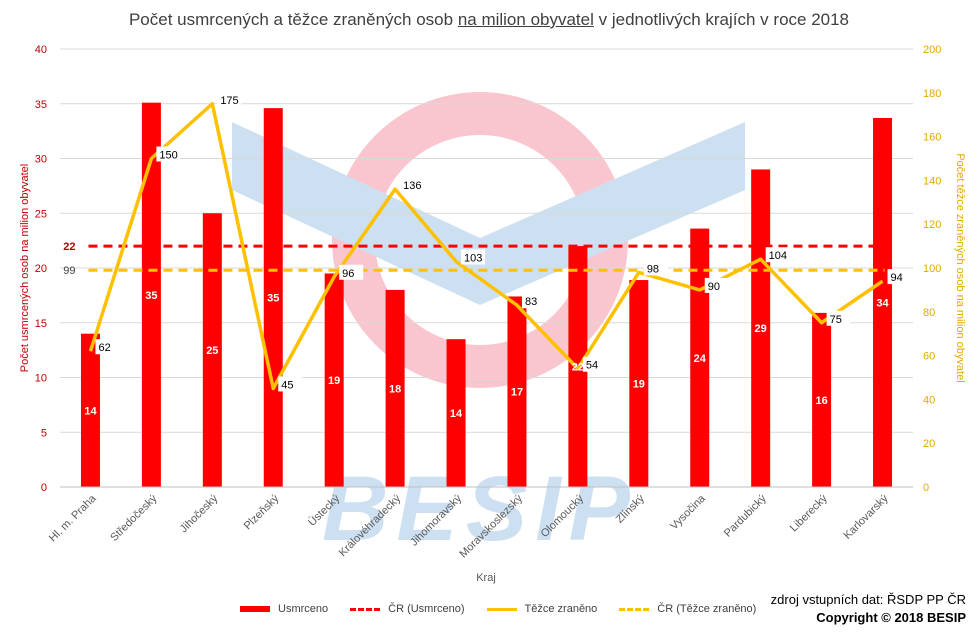  I want to click on category-label: Jihočeský, so click(199, 513).